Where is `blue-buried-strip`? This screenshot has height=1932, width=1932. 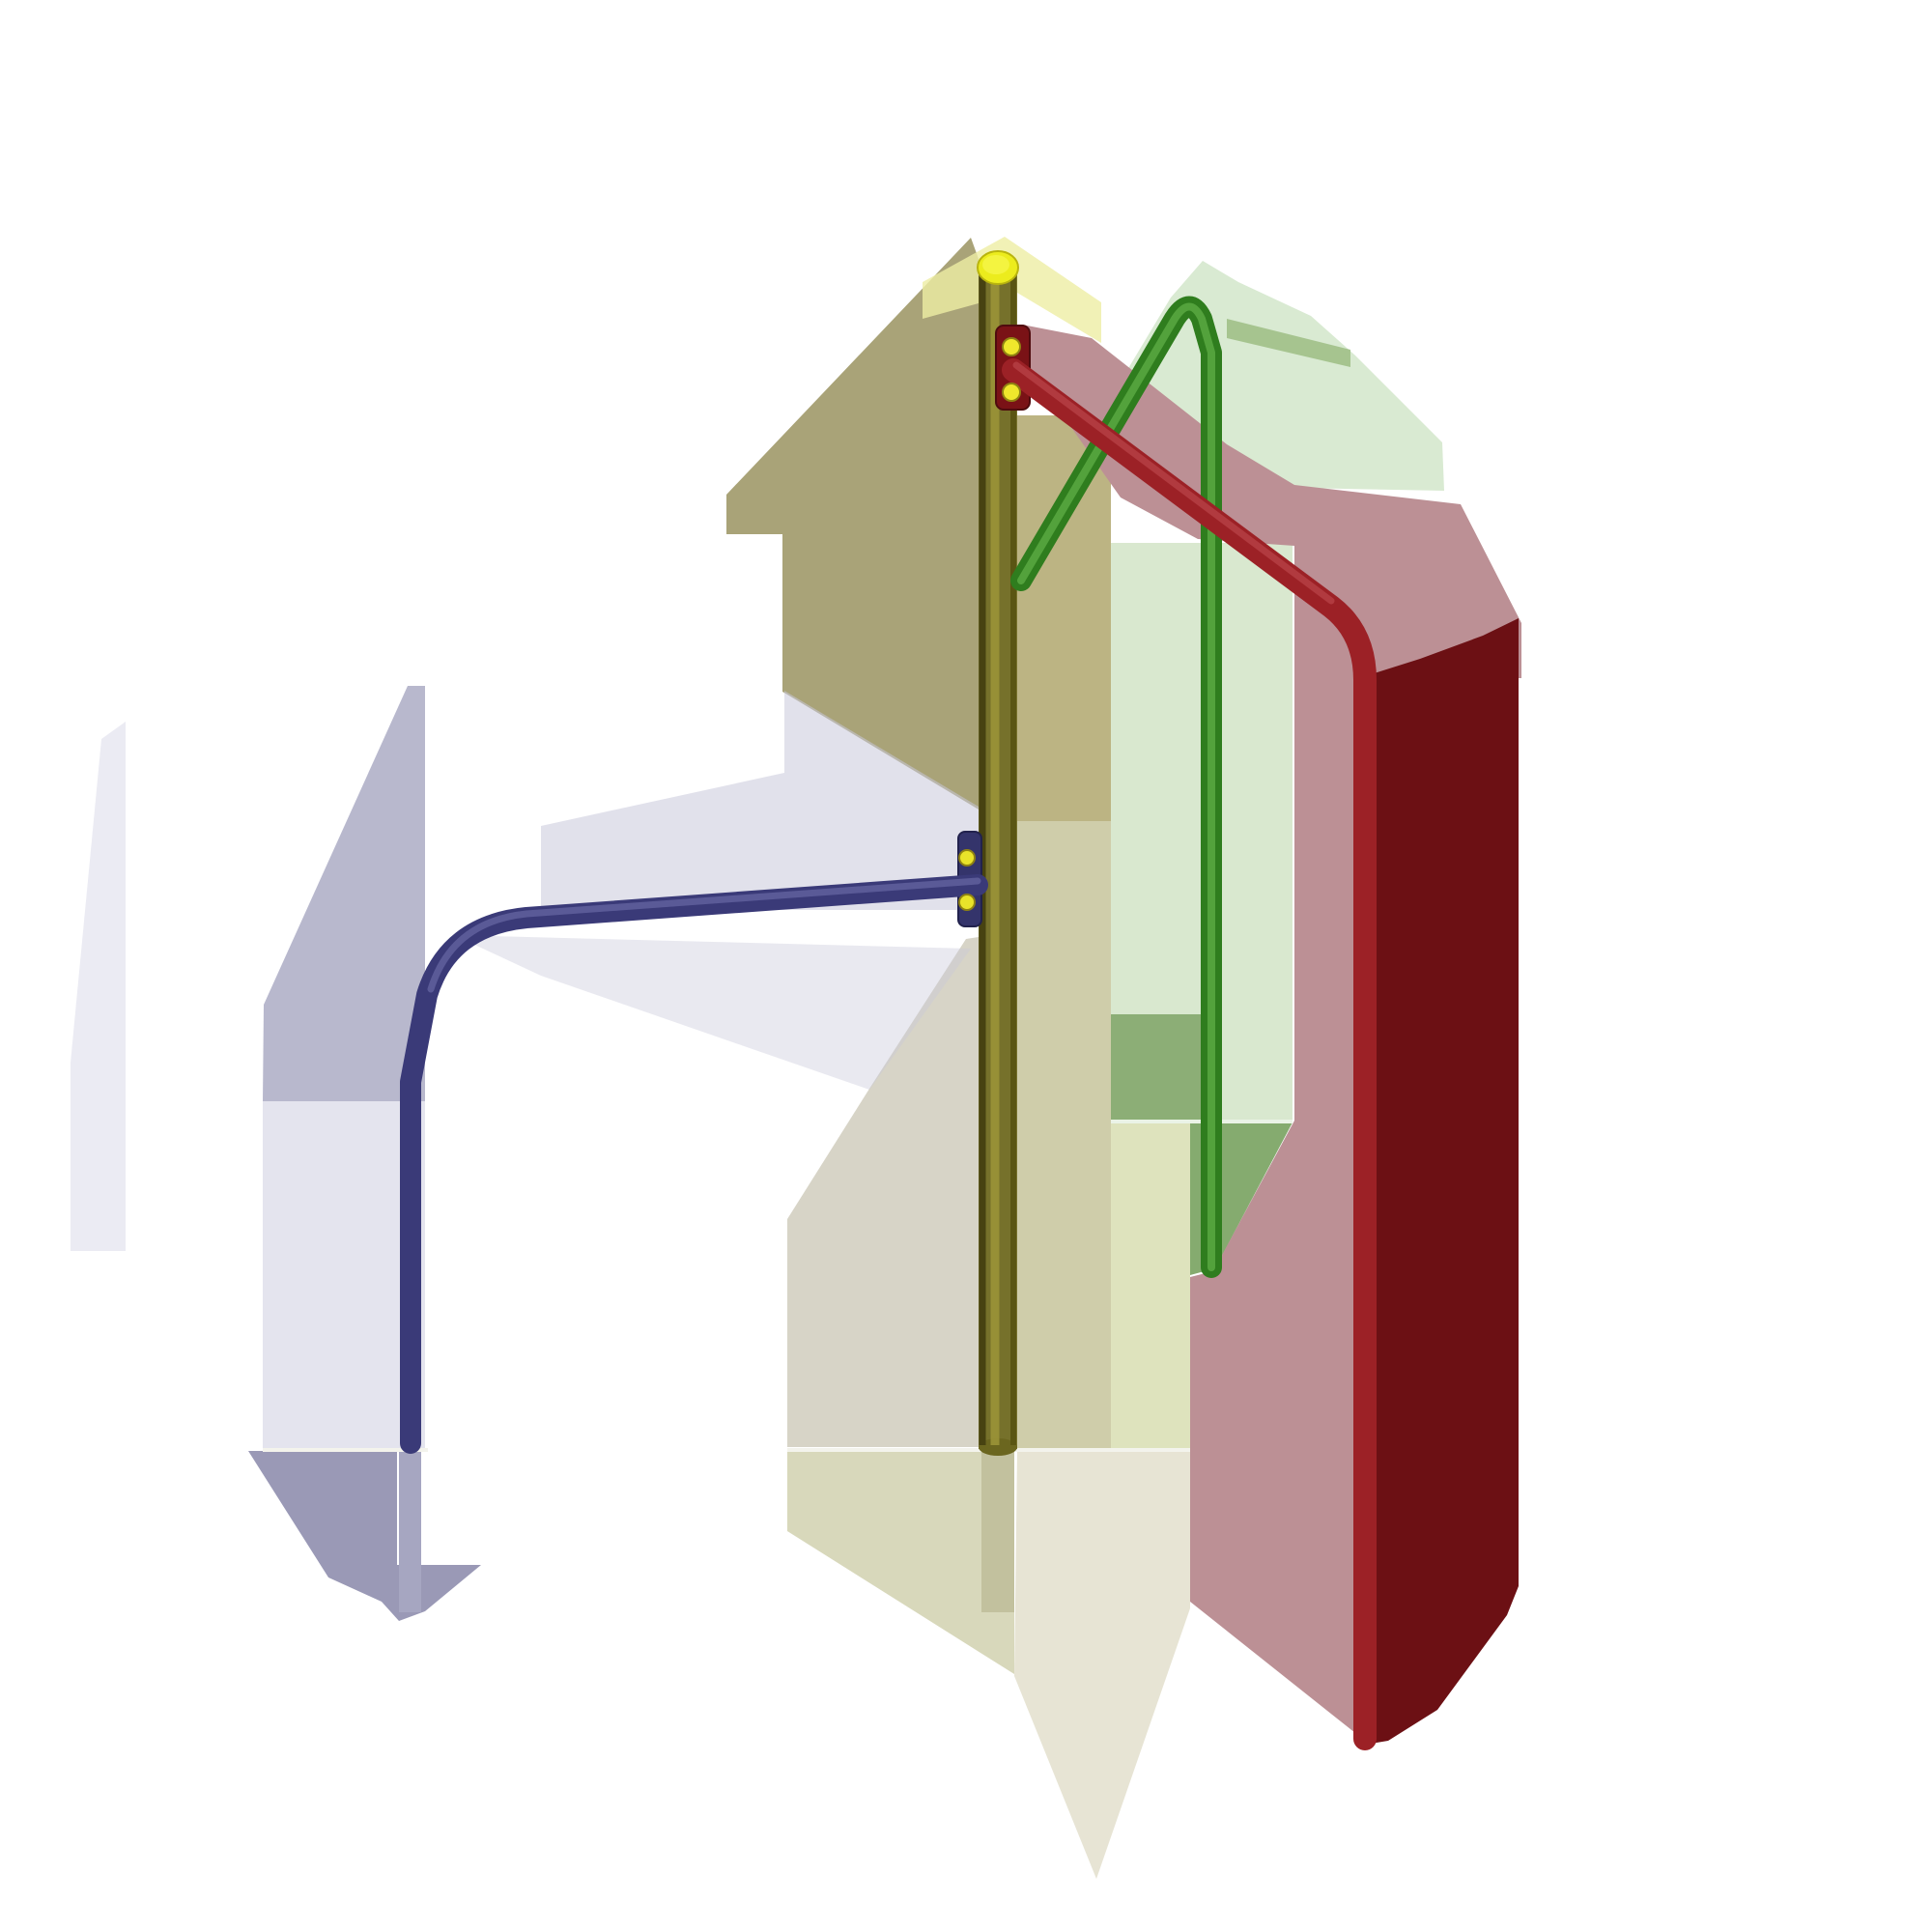
blue-buried-strip is located at coordinates (410, 1532).